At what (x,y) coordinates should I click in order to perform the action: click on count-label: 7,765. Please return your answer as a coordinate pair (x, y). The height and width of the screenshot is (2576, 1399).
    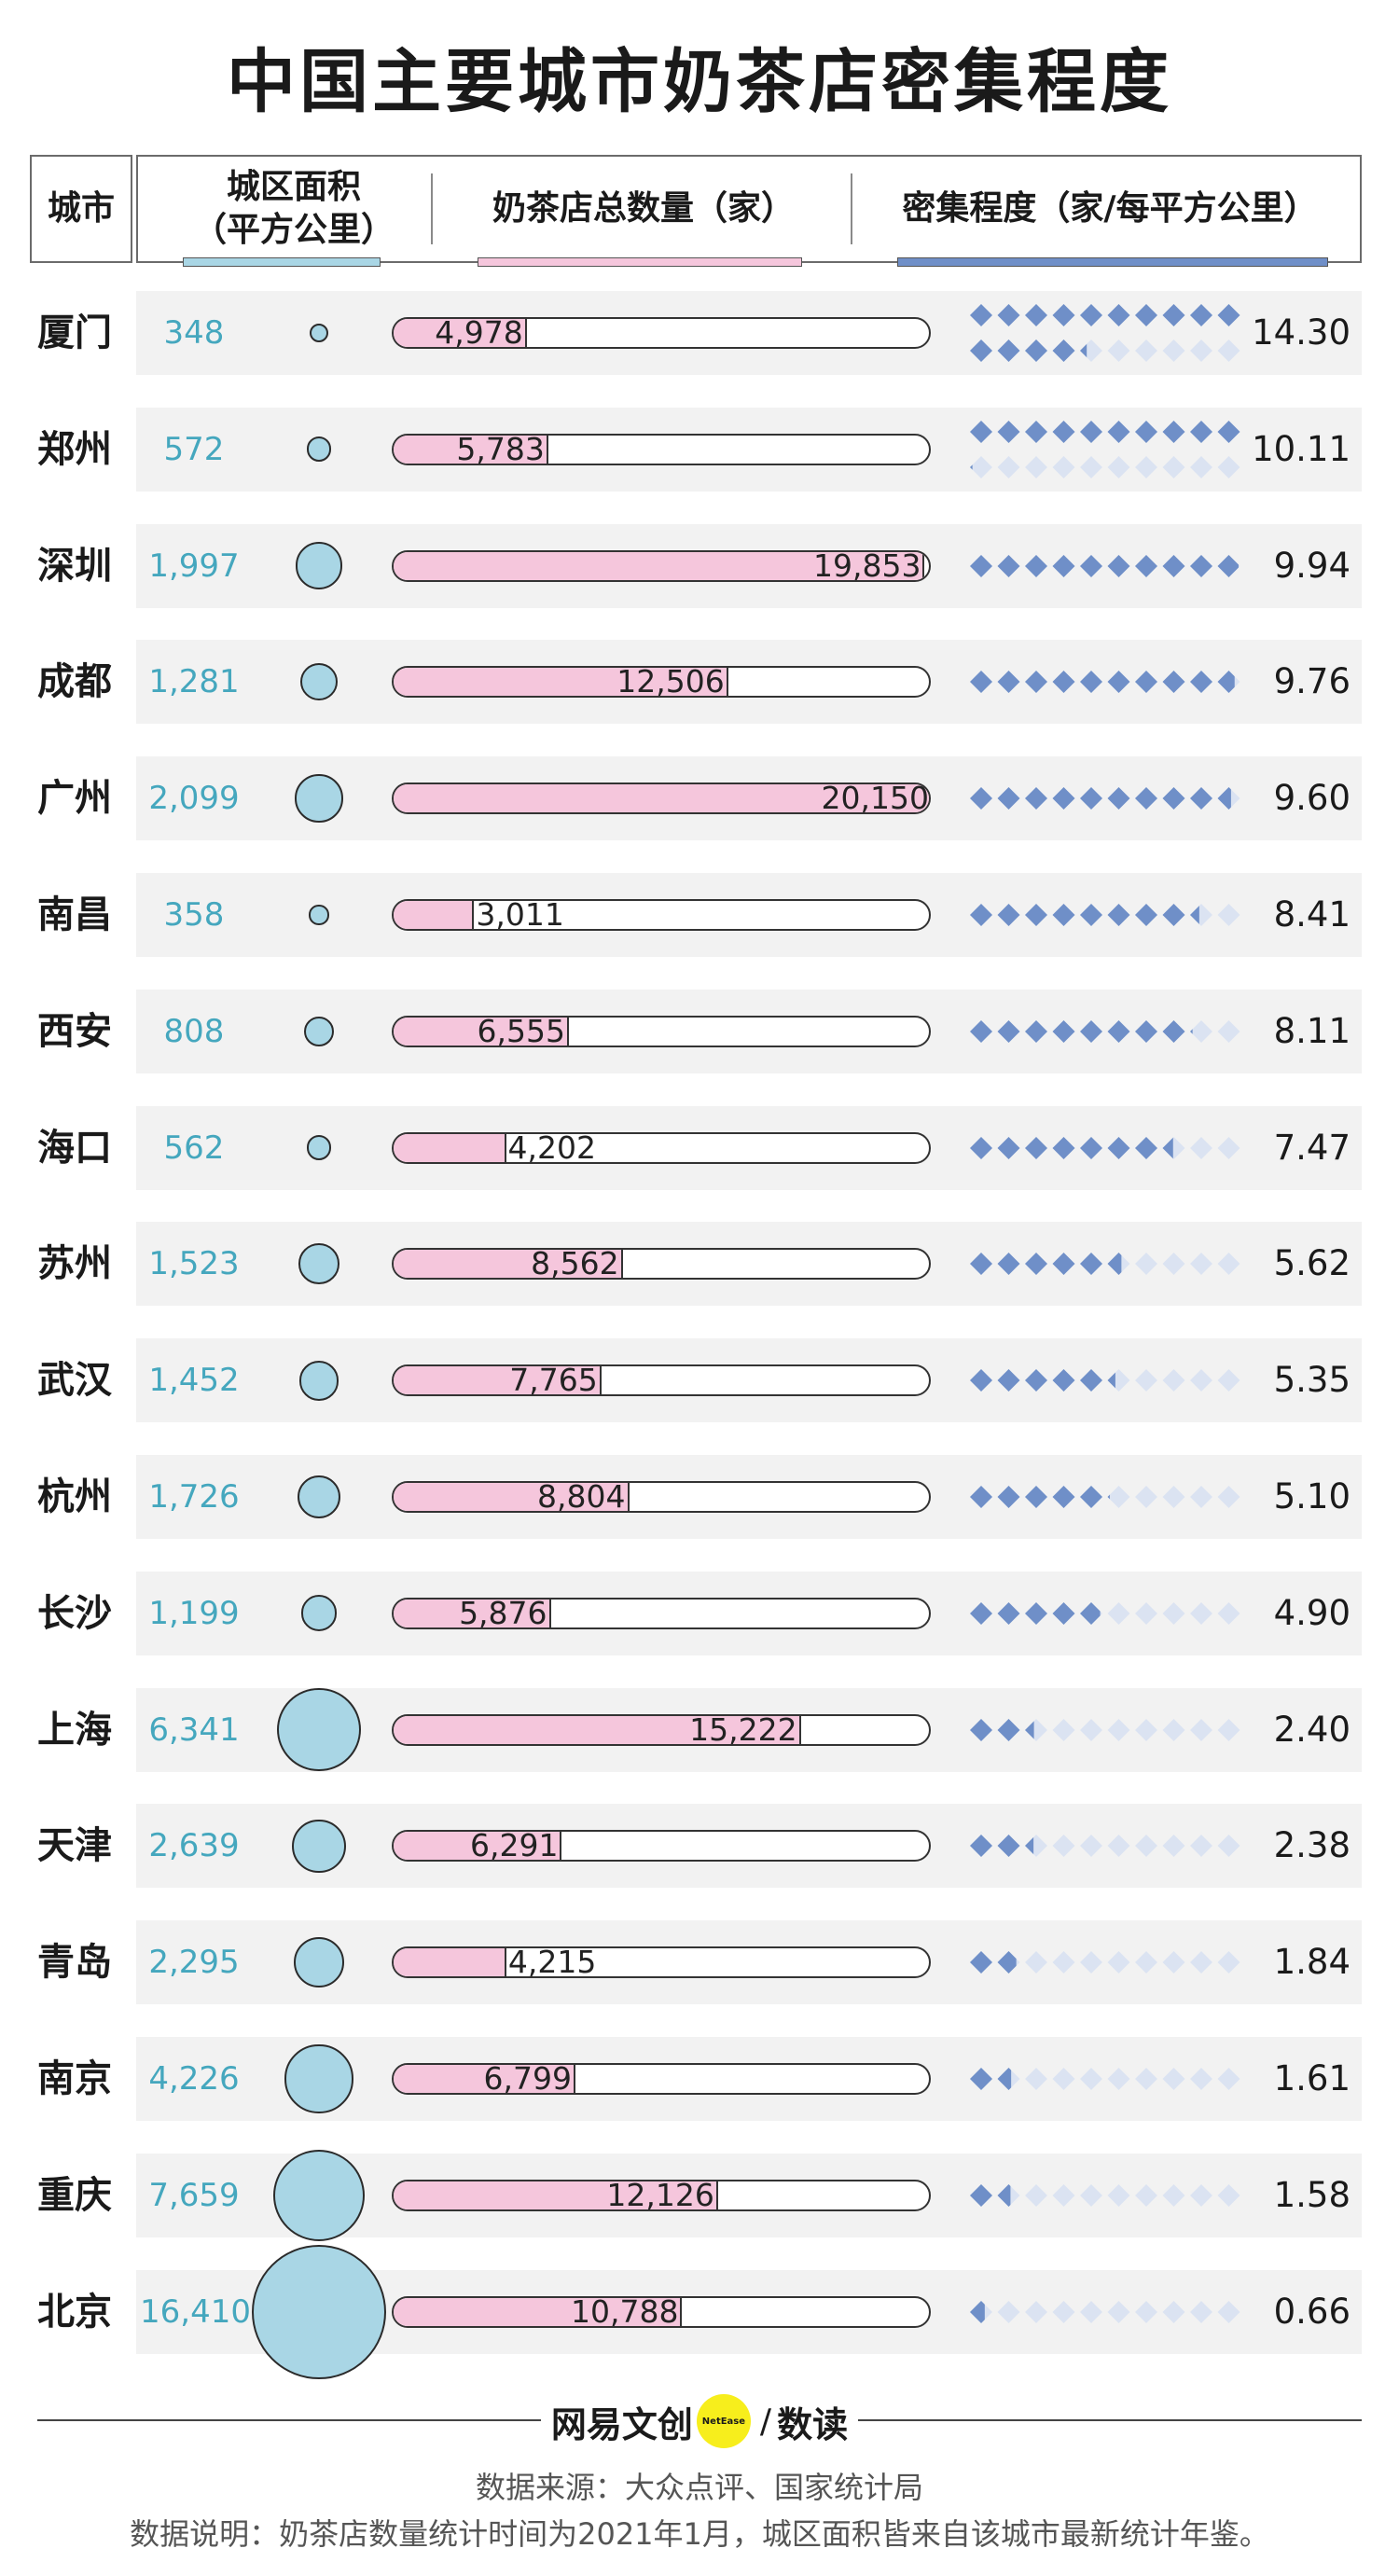
    Looking at the image, I should click on (553, 1380).